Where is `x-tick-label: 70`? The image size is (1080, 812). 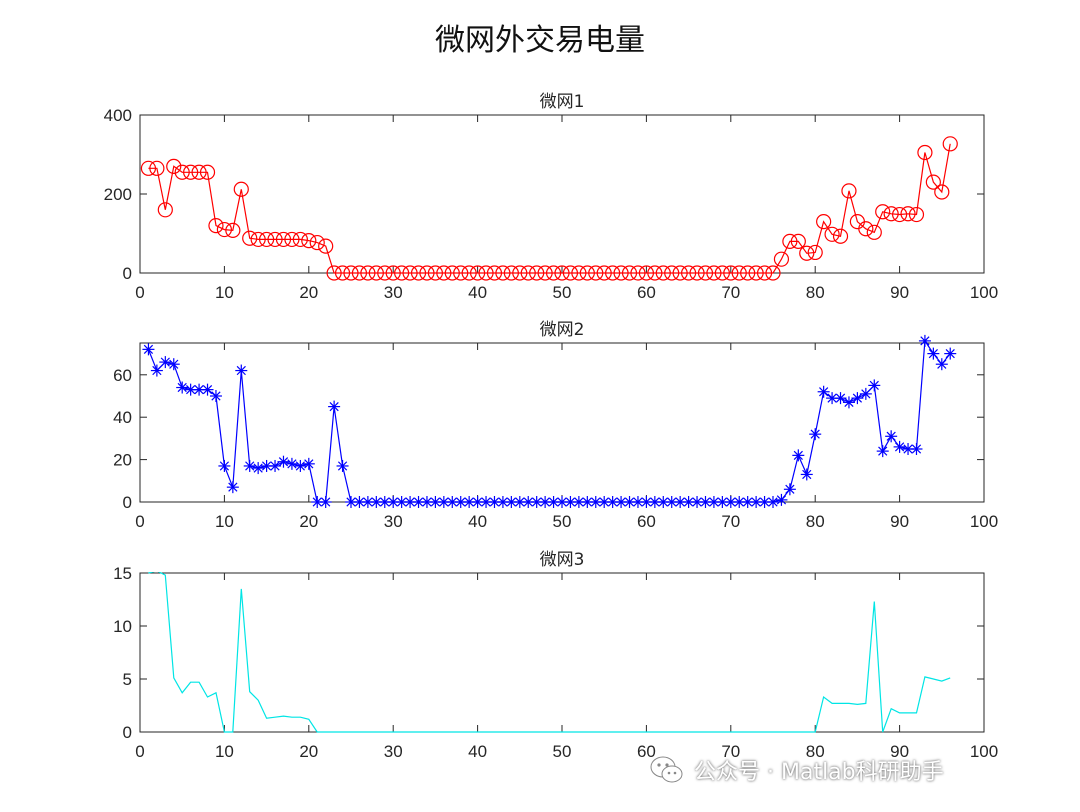 x-tick-label: 70 is located at coordinates (730, 292).